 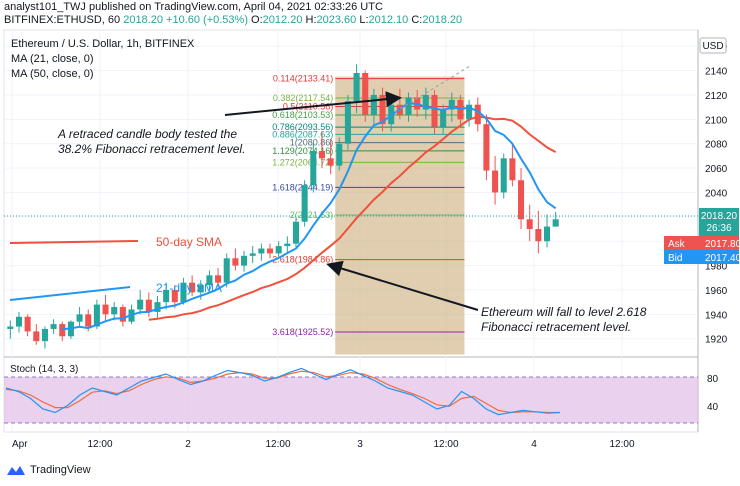 What do you see at coordinates (716, 291) in the screenshot?
I see `price-tick-label: 1960` at bounding box center [716, 291].